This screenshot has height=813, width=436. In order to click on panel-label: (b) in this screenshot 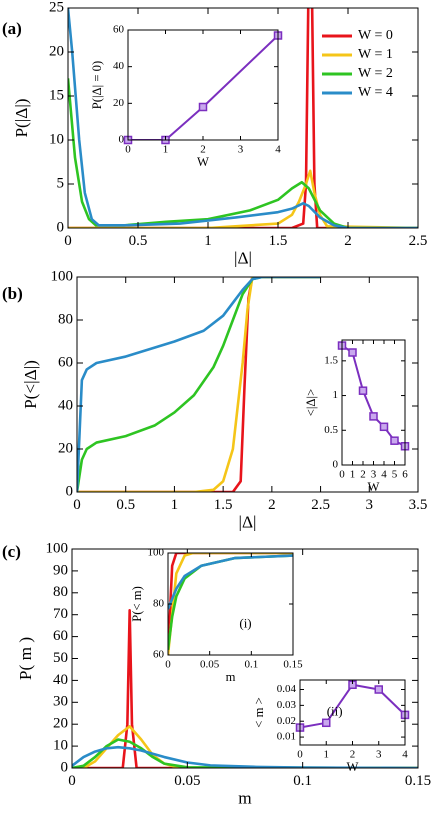, I will do `click(12, 293)`.